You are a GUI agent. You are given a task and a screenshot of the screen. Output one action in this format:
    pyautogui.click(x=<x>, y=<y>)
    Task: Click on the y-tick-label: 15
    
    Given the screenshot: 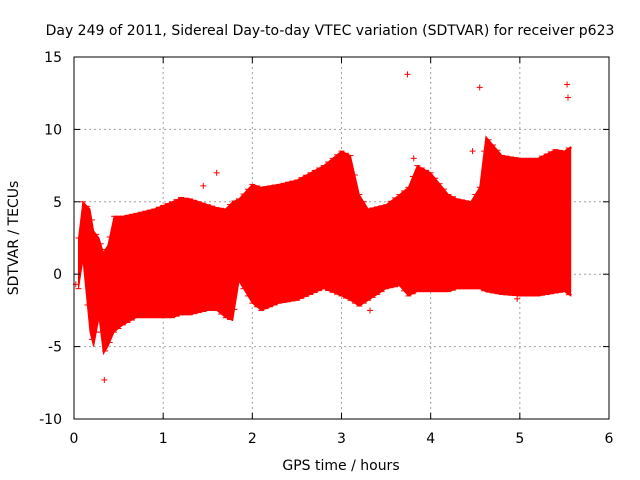 What is the action you would take?
    pyautogui.click(x=53, y=58)
    